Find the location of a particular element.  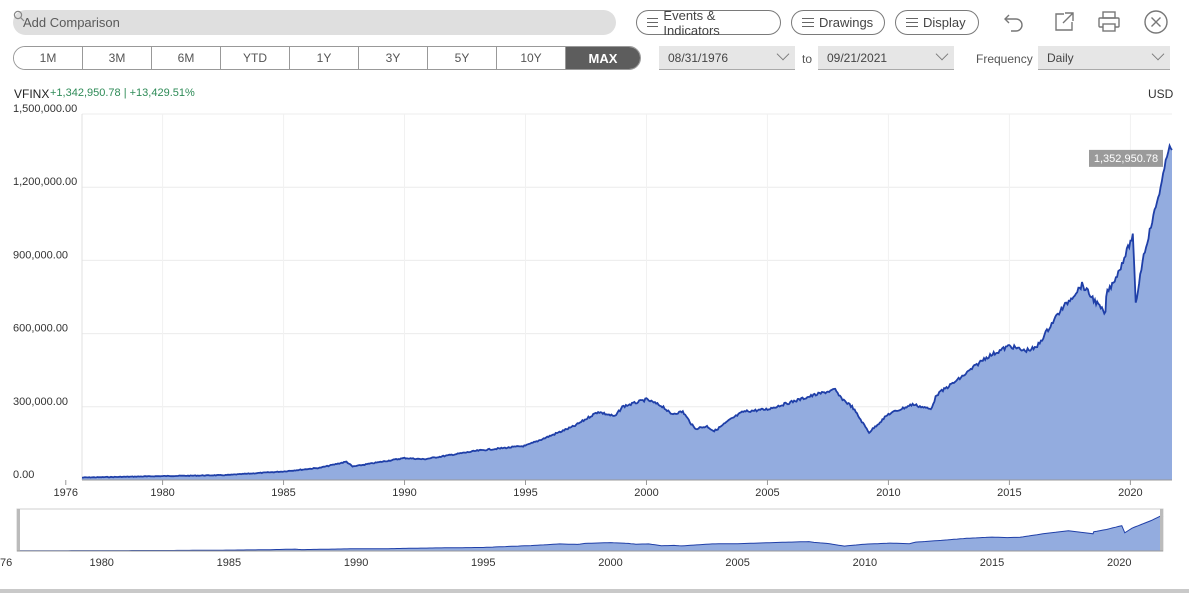

period-3m: 3M is located at coordinates (117, 58).